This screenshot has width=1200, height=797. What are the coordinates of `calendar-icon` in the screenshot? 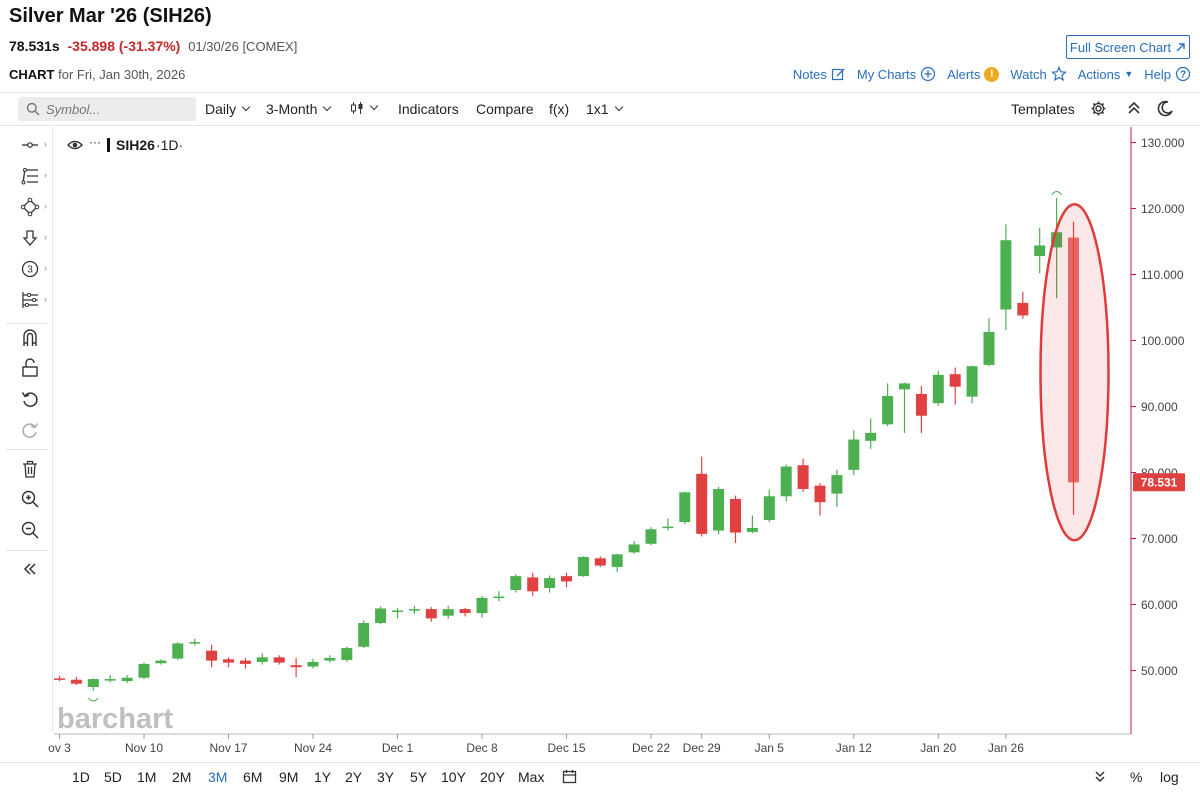 It's located at (569, 776).